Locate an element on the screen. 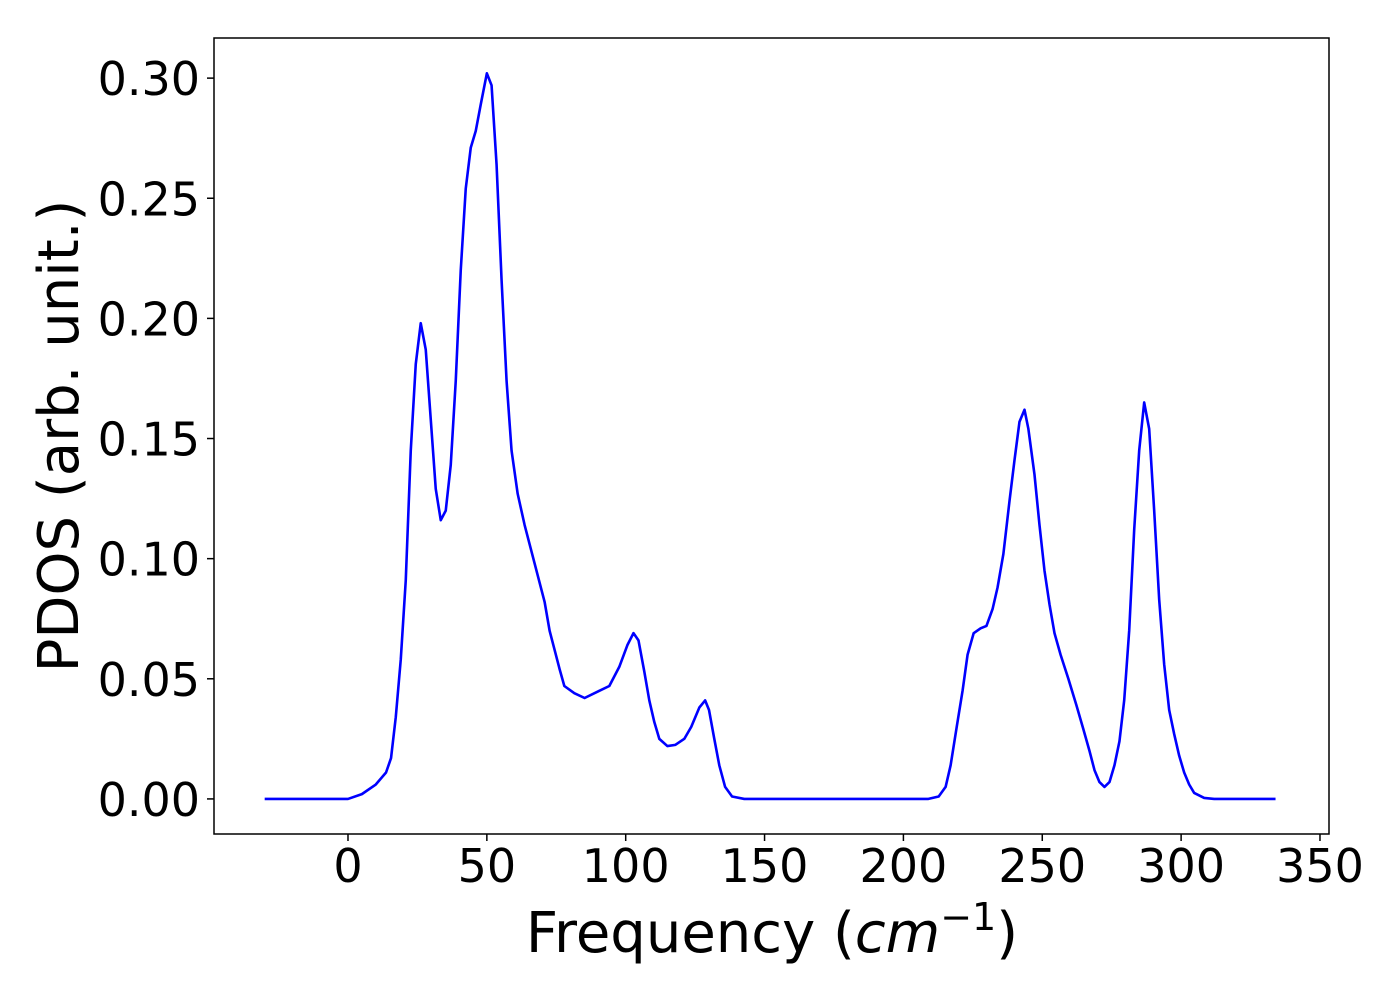 The width and height of the screenshot is (1400, 1000). x-tick-label: 100 is located at coordinates (626, 866).